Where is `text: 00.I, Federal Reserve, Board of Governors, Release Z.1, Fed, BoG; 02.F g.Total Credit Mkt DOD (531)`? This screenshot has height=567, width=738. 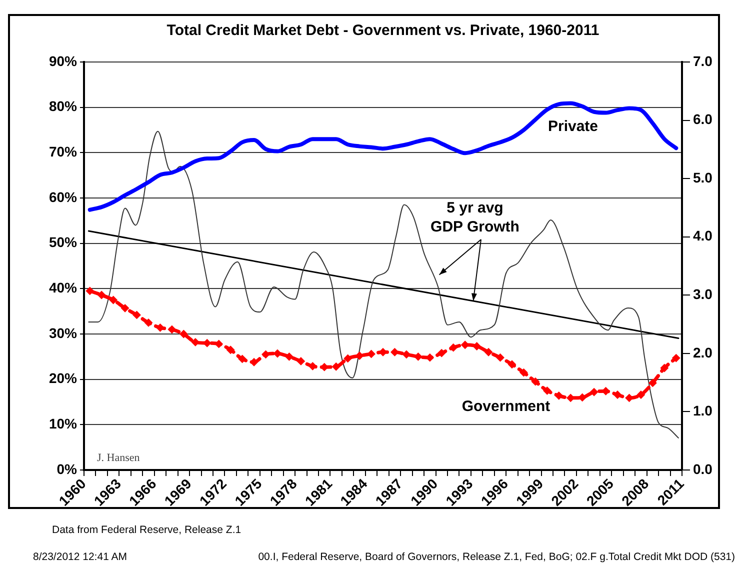
text: 00.I, Federal Reserve, Board of Governors, Release Z.1, Fed, BoG; 02.F g.Total Credit Mkt DOD (531) is located at coordinates (496, 557).